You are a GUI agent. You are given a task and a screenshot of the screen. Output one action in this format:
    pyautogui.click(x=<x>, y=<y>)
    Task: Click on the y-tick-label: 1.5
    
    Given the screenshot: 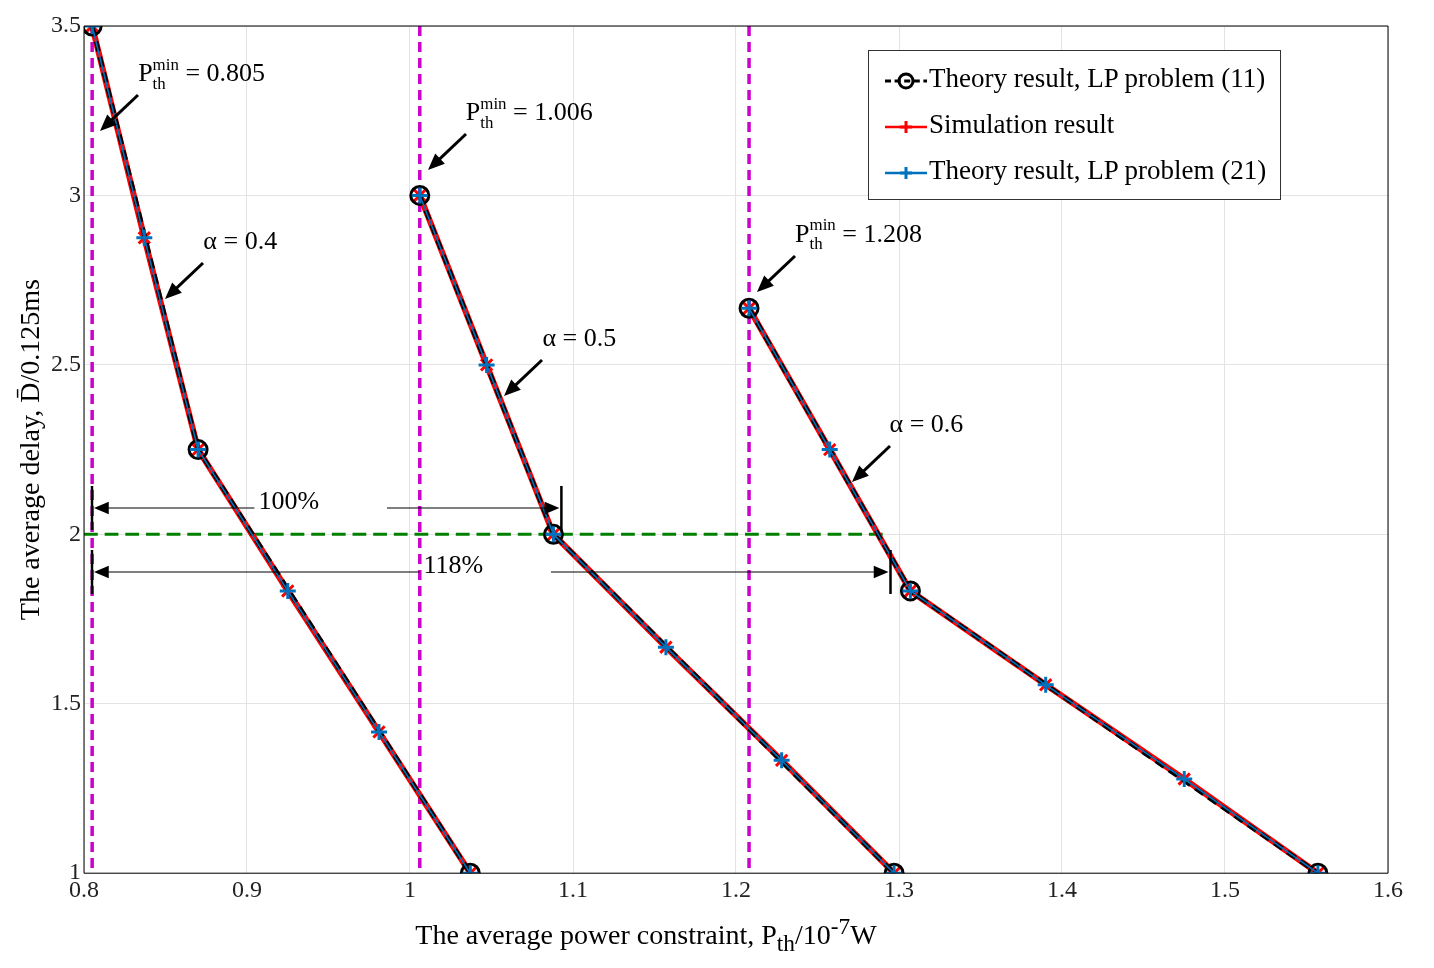 What is the action you would take?
    pyautogui.click(x=66, y=702)
    